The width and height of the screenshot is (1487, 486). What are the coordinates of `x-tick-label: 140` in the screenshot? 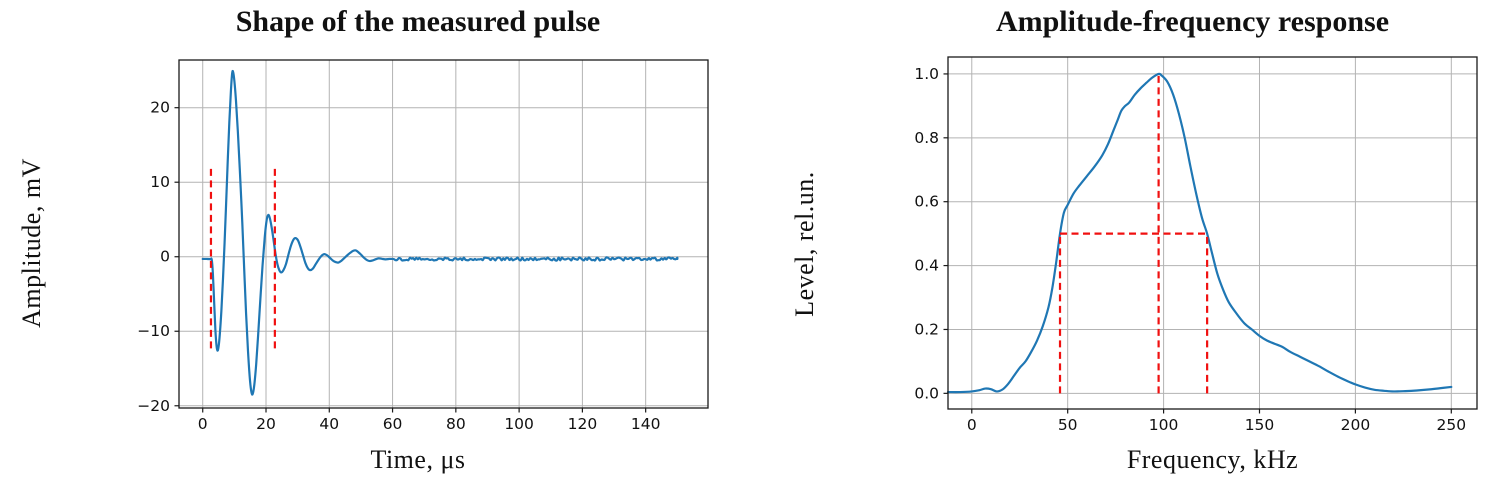 It's located at (646, 424).